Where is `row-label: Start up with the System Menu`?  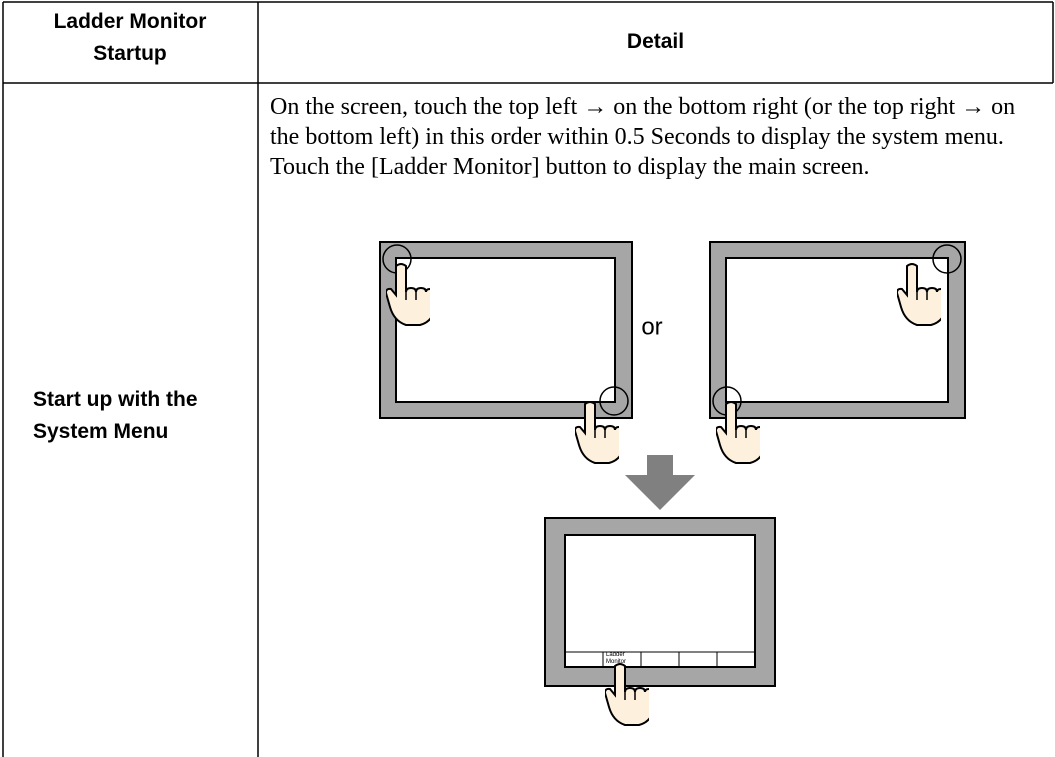
row-label: Start up with the System Menu is located at coordinates (115, 415).